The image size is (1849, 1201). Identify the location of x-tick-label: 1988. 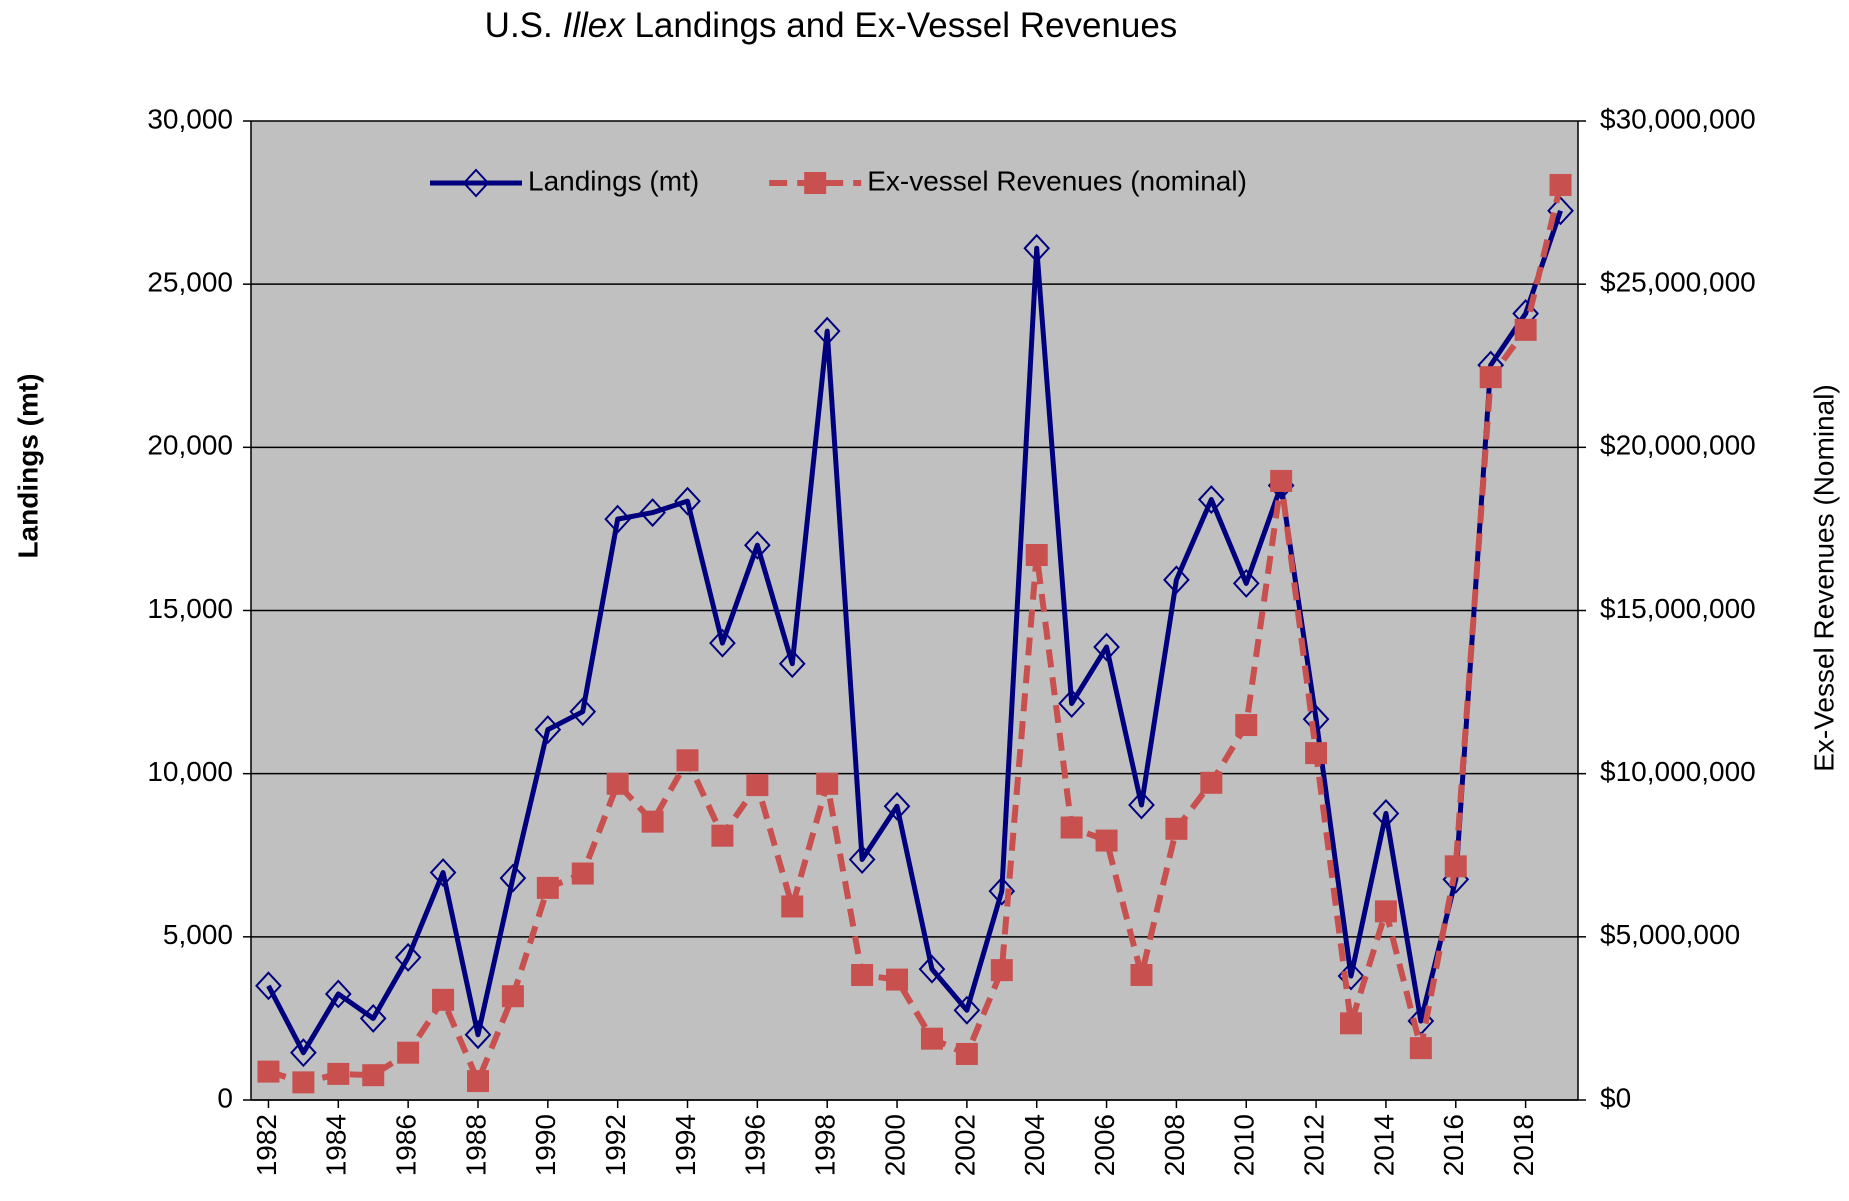
(475, 1145).